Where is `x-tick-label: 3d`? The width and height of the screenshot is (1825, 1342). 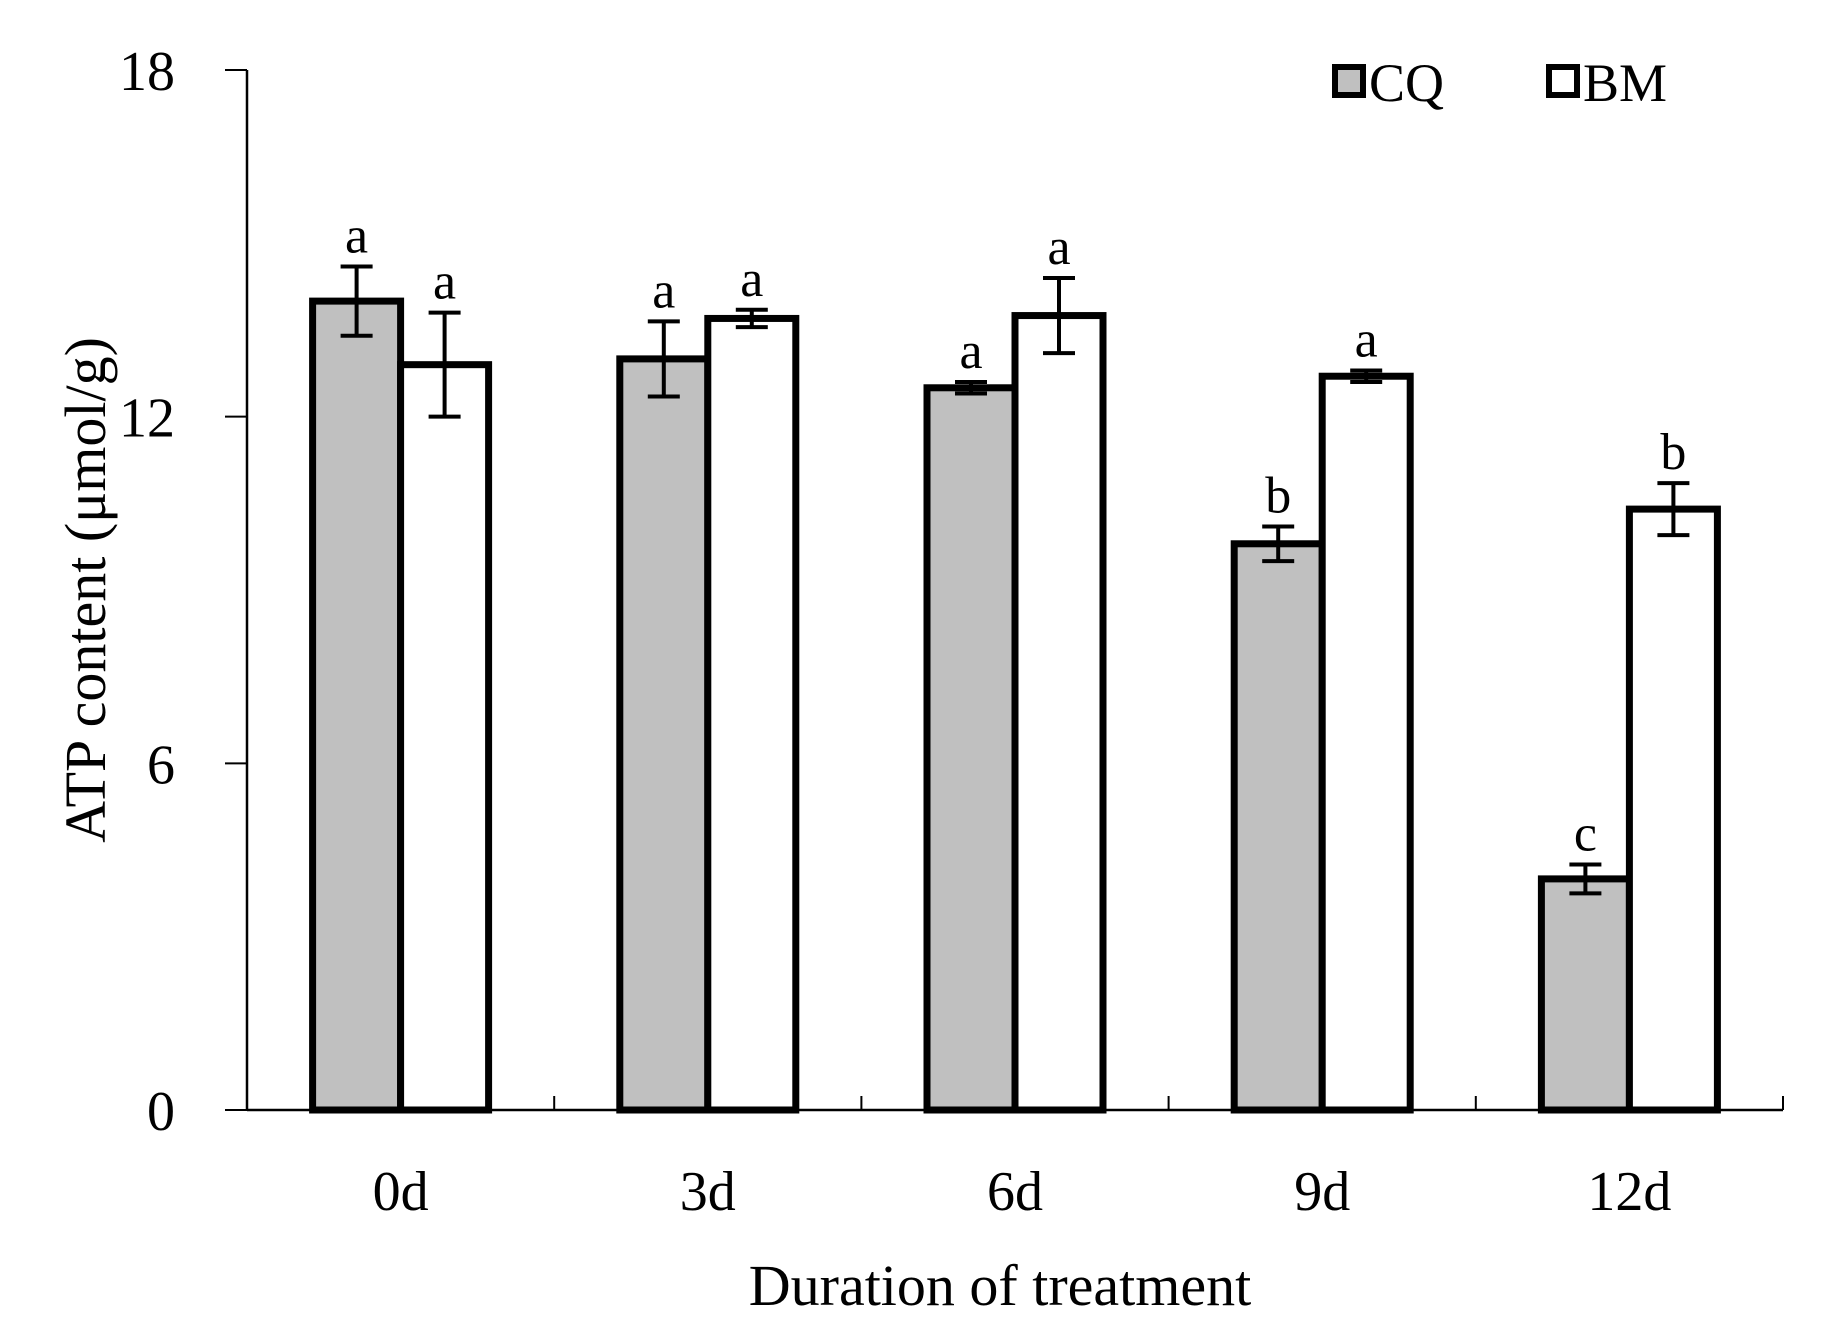 x-tick-label: 3d is located at coordinates (708, 1192).